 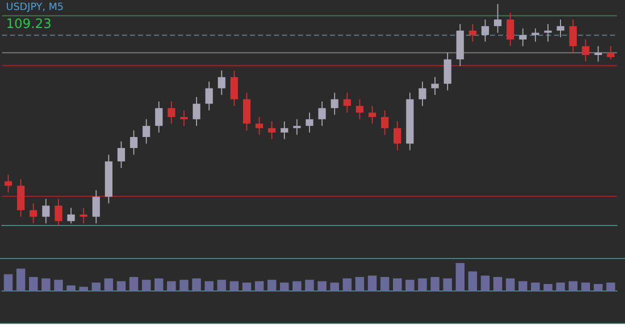 What do you see at coordinates (35, 7) in the screenshot?
I see `chart-title: USDJPY, M5` at bounding box center [35, 7].